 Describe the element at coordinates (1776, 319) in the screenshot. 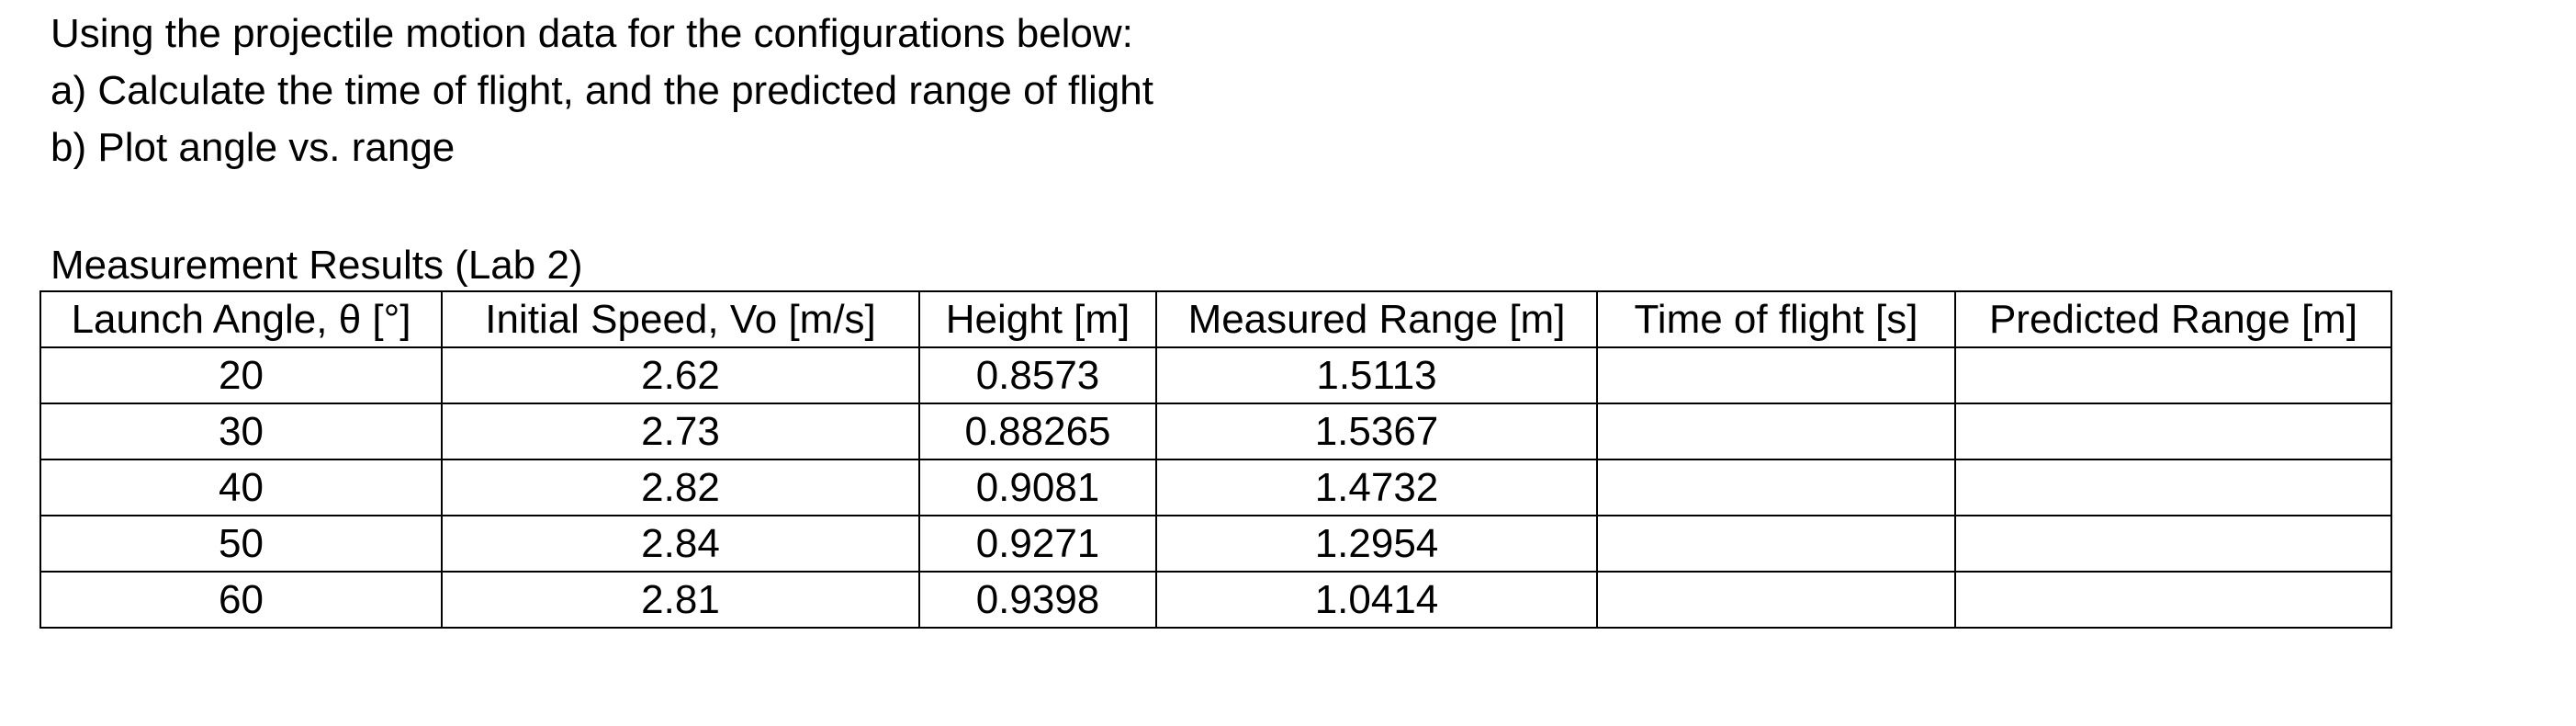

I see `column-header-time-of-flight: Time of flight [s]` at that location.